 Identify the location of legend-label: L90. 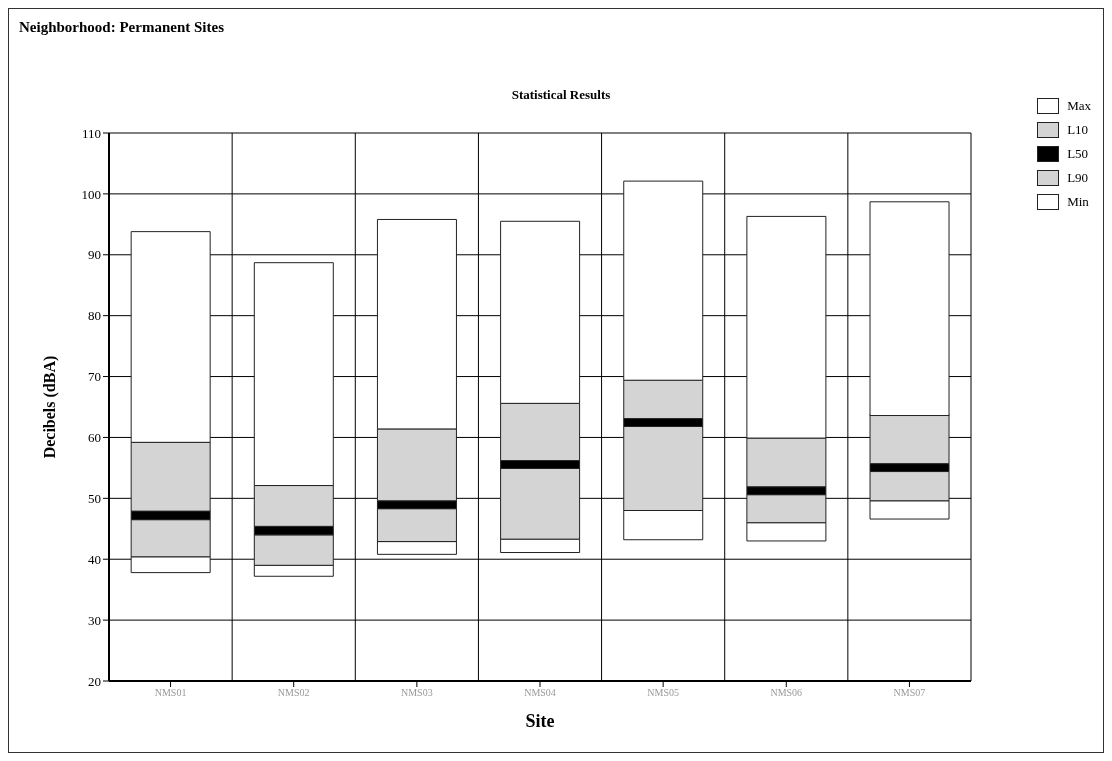
(1078, 178).